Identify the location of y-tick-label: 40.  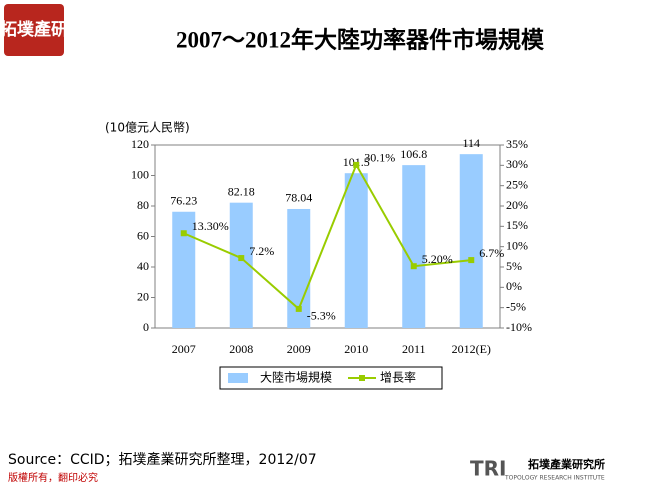
(143, 266).